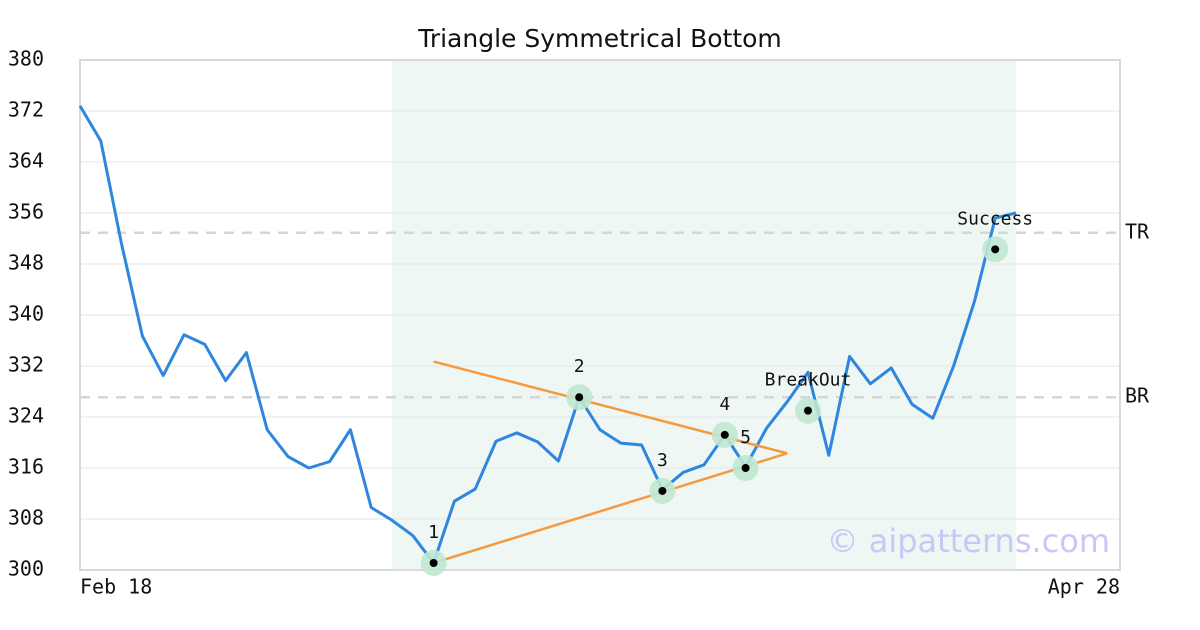 Image resolution: width=1200 pixels, height=630 pixels. Describe the element at coordinates (26, 59) in the screenshot. I see `y-tick-label: 380` at that location.